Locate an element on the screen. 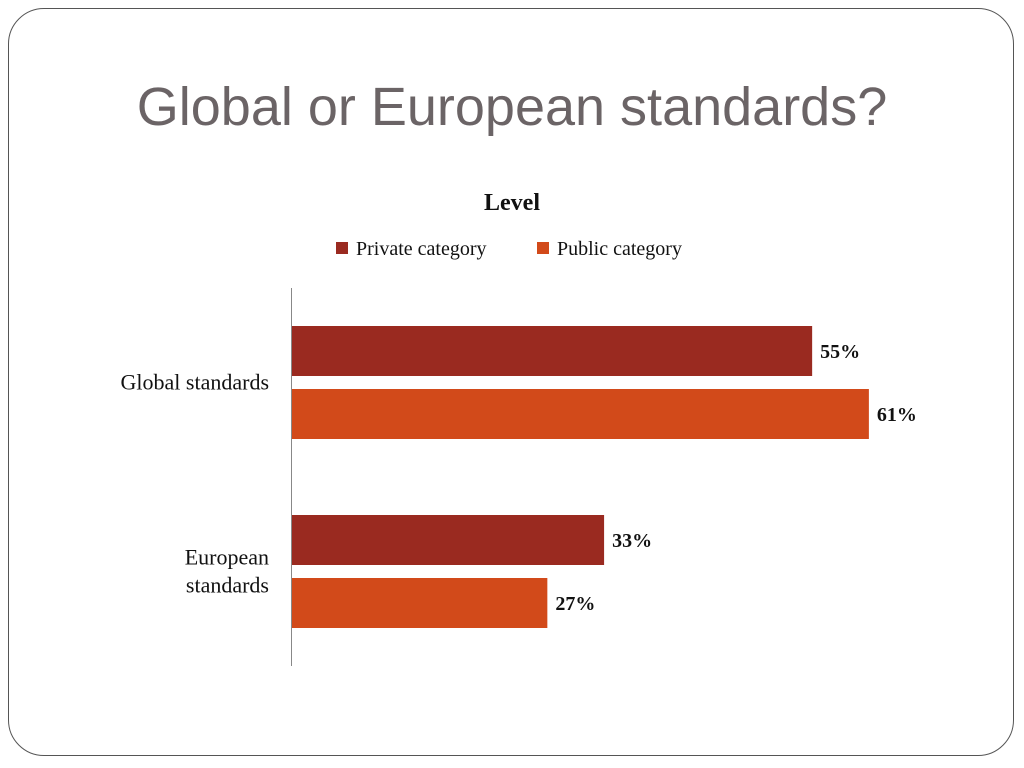 This screenshot has height=768, width=1024. data-label: 55% is located at coordinates (840, 352).